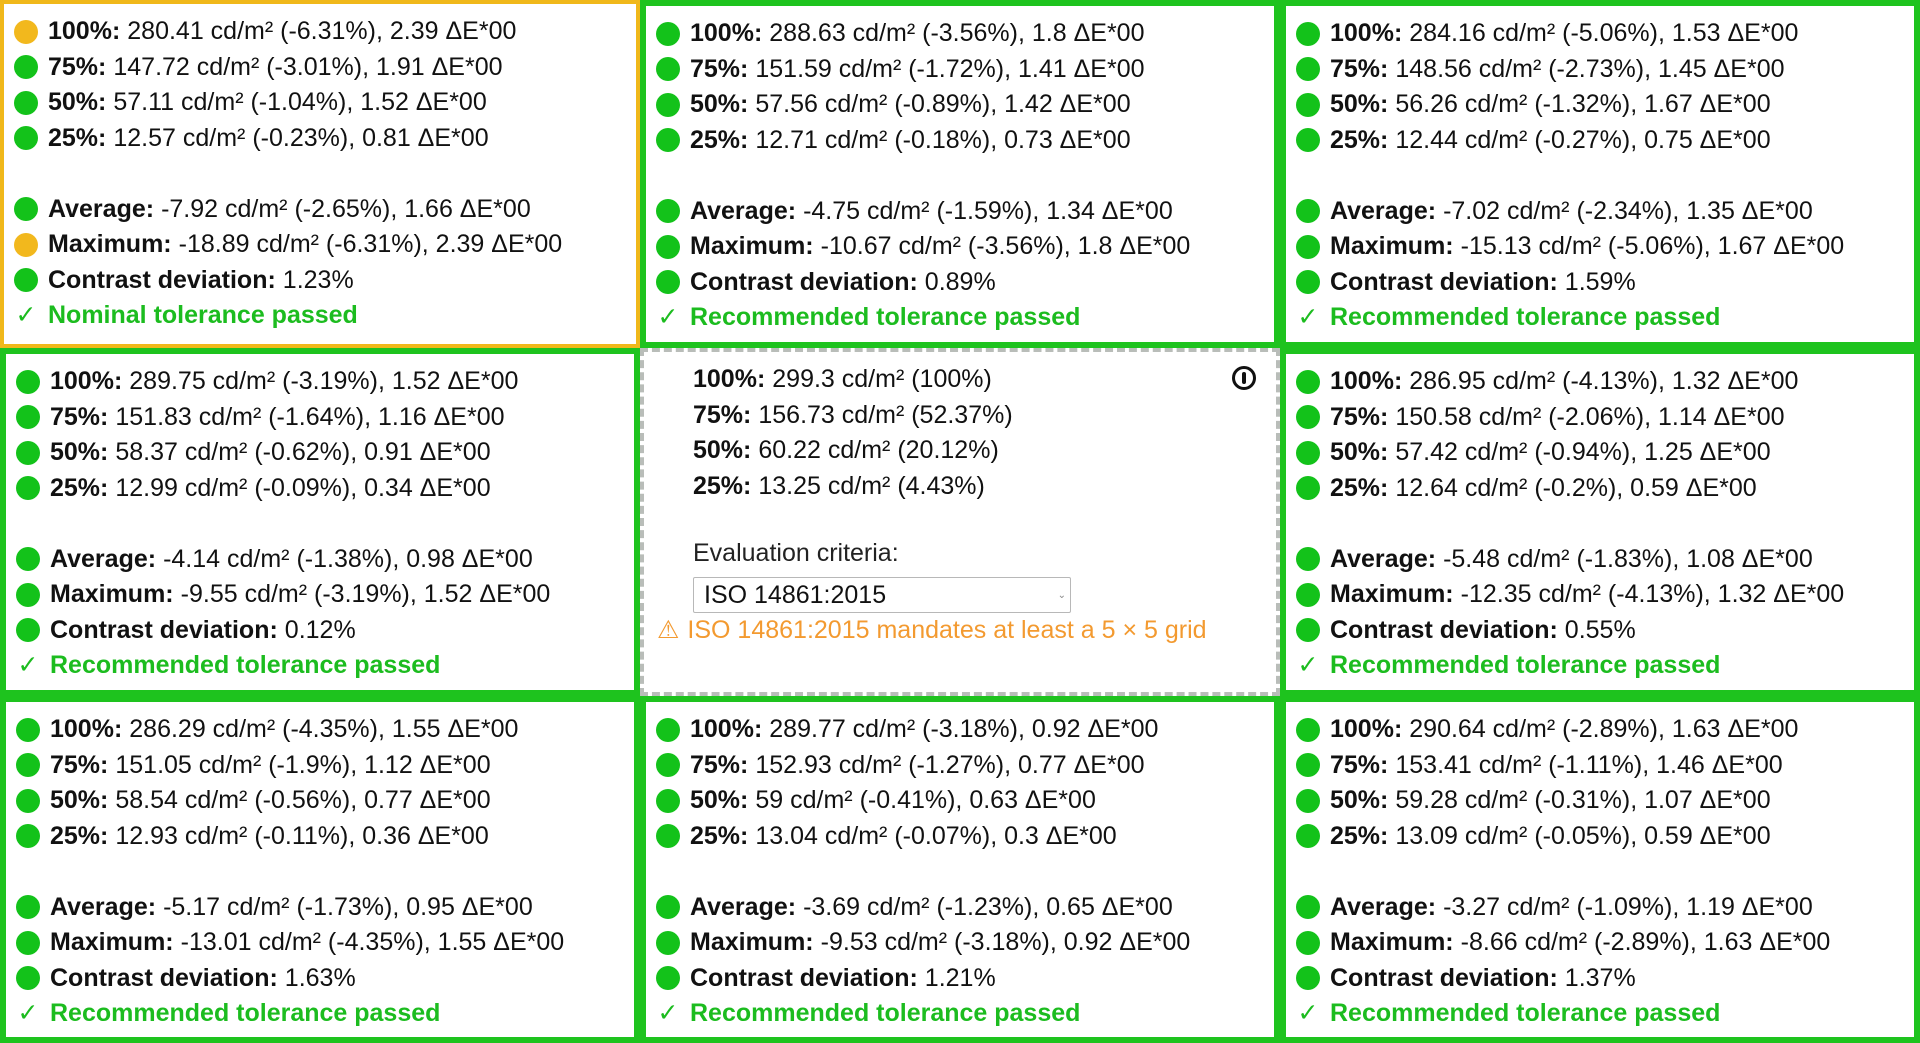  I want to click on row-value: 12.57 cd/m² (-0.23%), 0.81 ΔE*00, so click(301, 137).